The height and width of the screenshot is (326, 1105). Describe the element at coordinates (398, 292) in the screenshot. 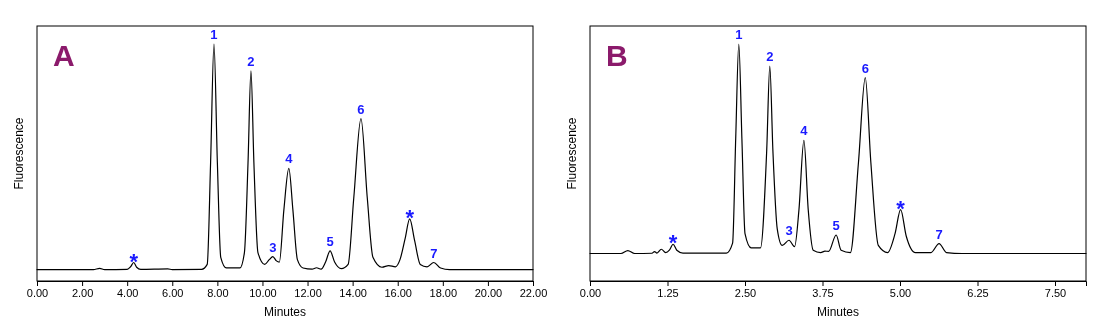

I see `x-tick-label: 16.00` at that location.